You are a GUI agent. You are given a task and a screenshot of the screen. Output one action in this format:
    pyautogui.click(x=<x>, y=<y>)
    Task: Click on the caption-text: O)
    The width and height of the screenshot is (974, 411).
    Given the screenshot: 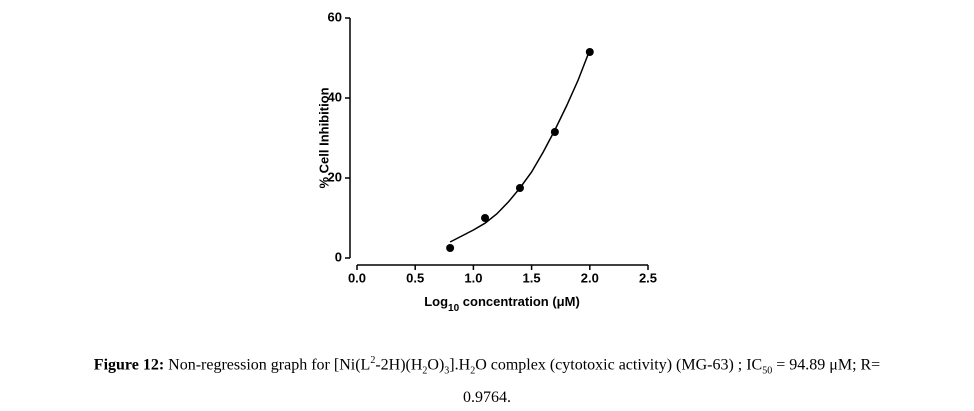 What is the action you would take?
    pyautogui.click(x=436, y=365)
    